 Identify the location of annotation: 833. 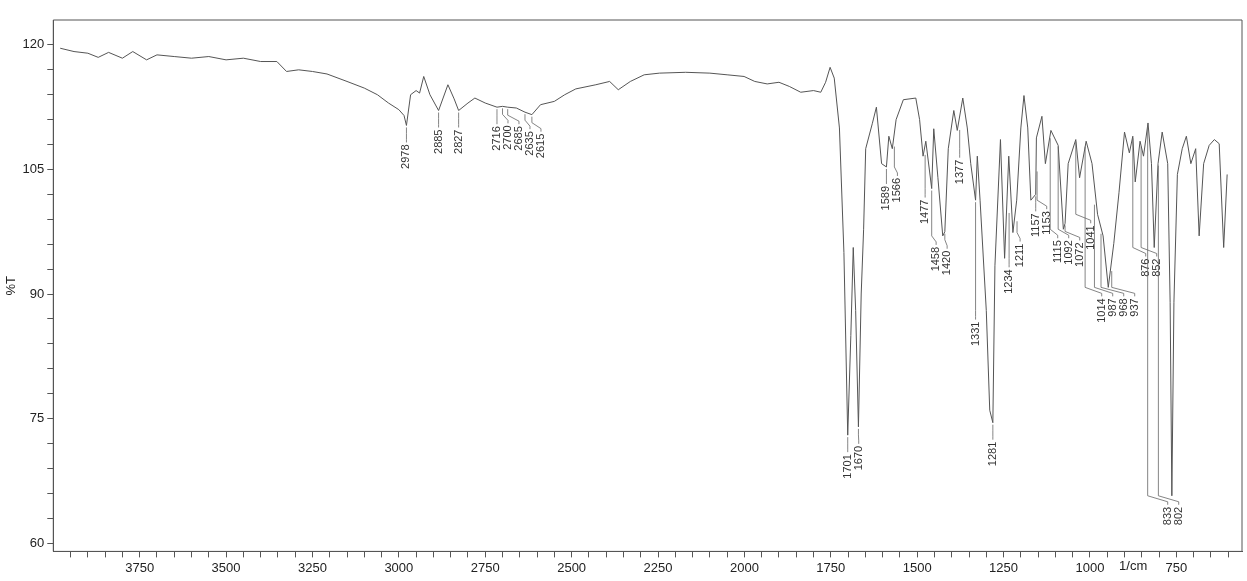
(1166, 516).